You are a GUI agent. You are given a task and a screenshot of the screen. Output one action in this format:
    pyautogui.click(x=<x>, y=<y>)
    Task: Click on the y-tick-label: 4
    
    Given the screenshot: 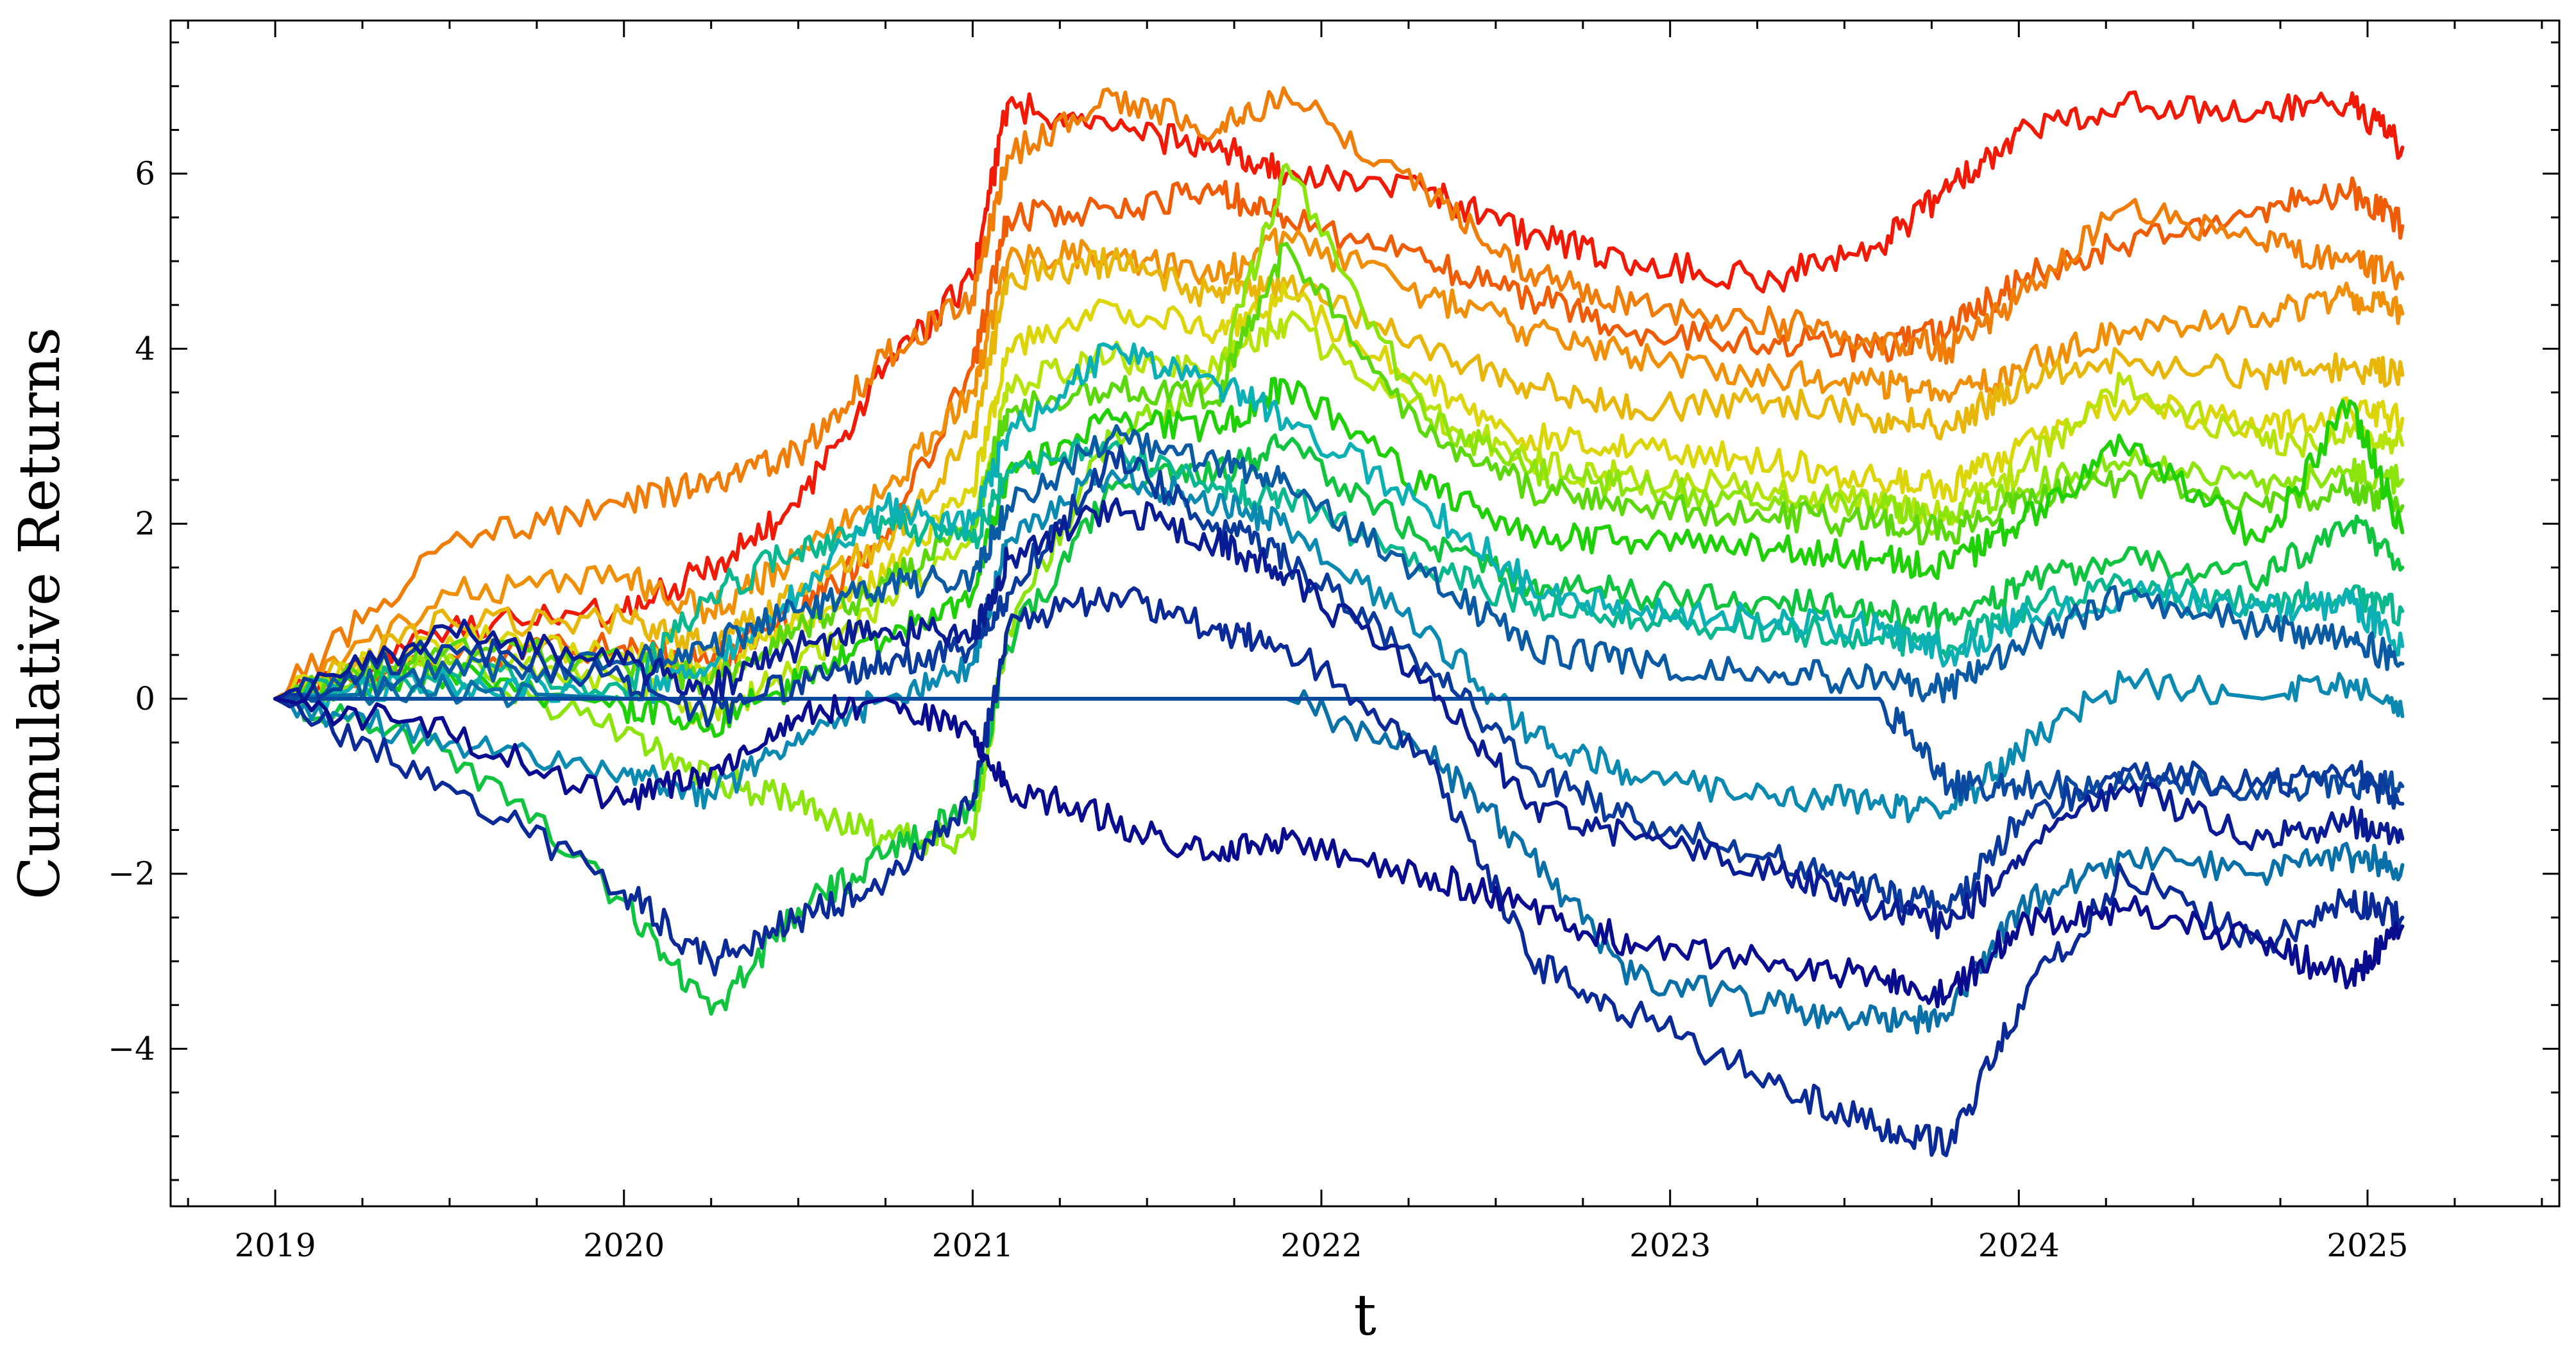 What is the action you would take?
    pyautogui.click(x=145, y=348)
    